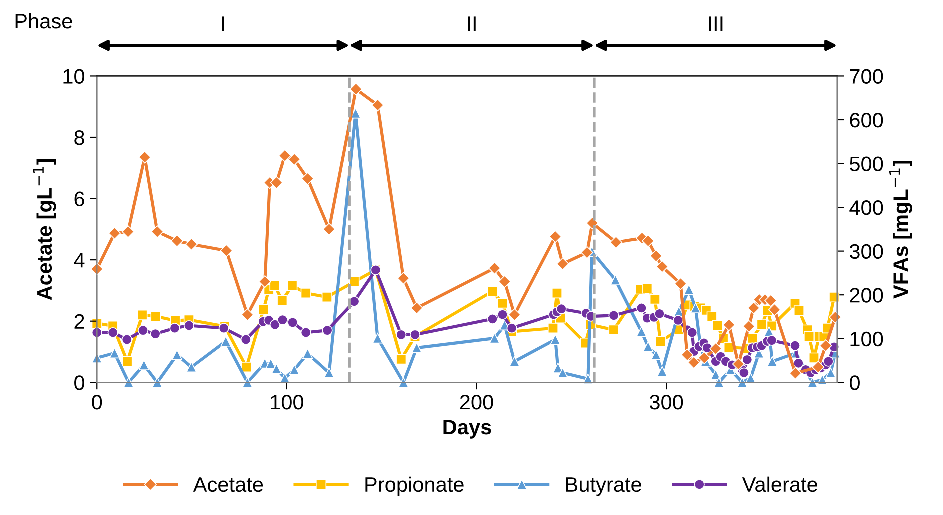  Describe the element at coordinates (223, 24) in the screenshot. I see `text: I` at that location.